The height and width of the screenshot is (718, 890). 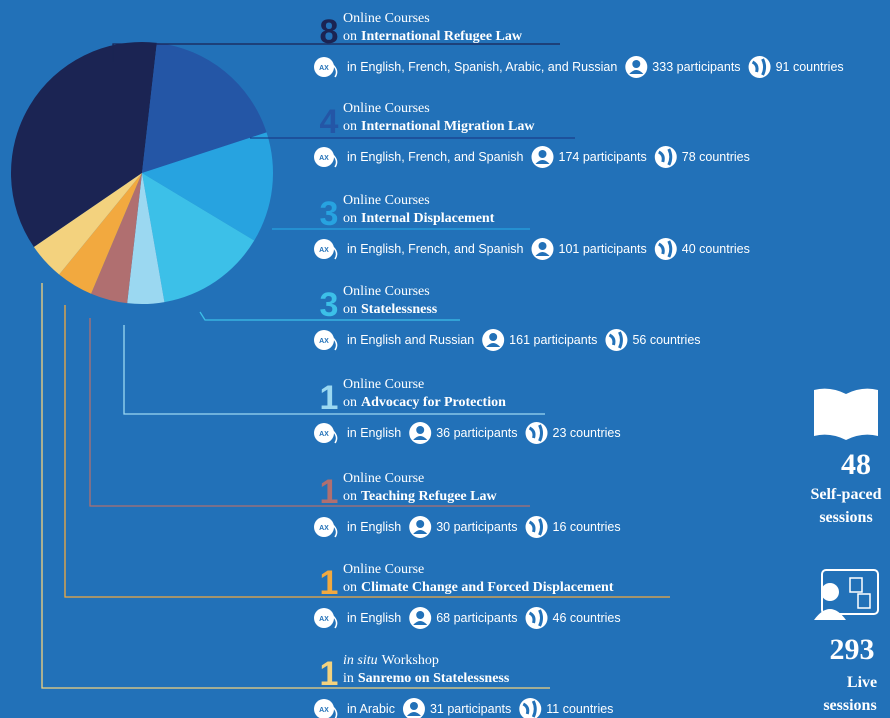 What do you see at coordinates (587, 433) in the screenshot?
I see `countries: 23 countries` at bounding box center [587, 433].